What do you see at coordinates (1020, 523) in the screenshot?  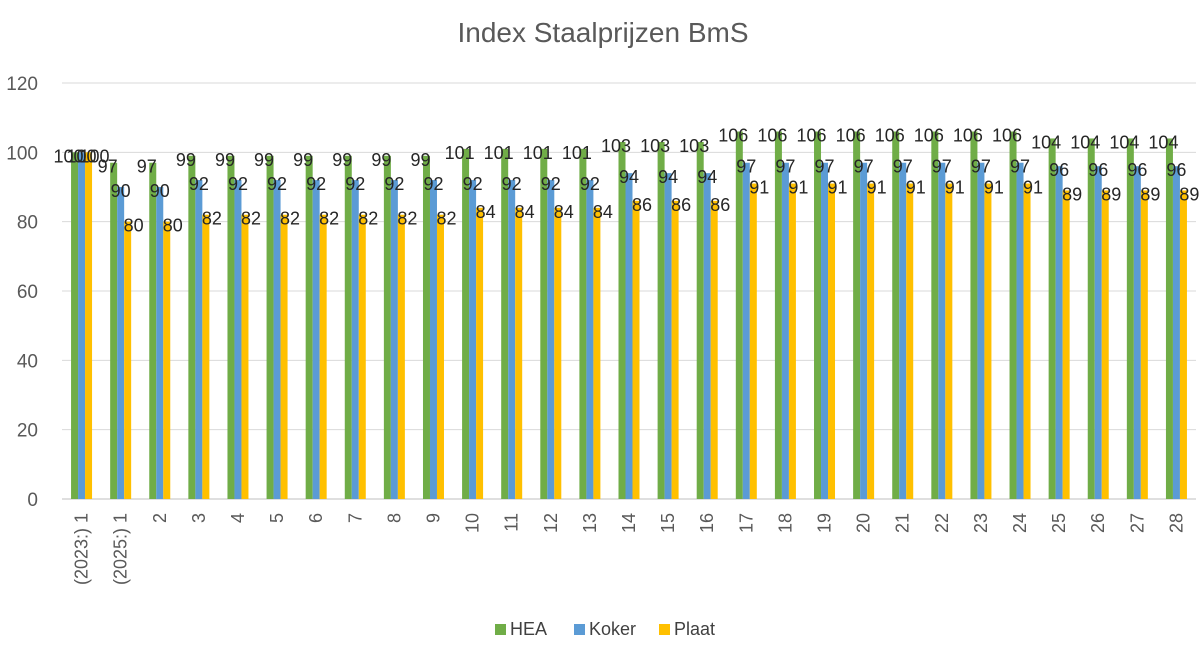 I see `x-tick-label: 24` at bounding box center [1020, 523].